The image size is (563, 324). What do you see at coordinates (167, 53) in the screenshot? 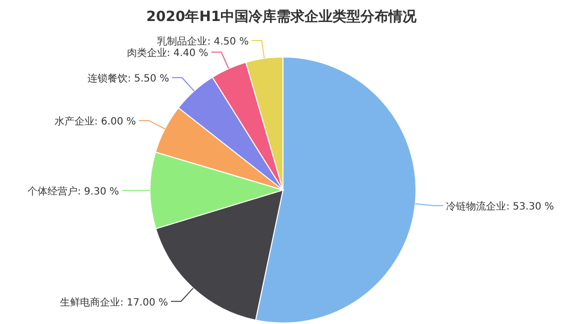
I see `slice-label: 肉类企业: 4.40 %` at bounding box center [167, 53].